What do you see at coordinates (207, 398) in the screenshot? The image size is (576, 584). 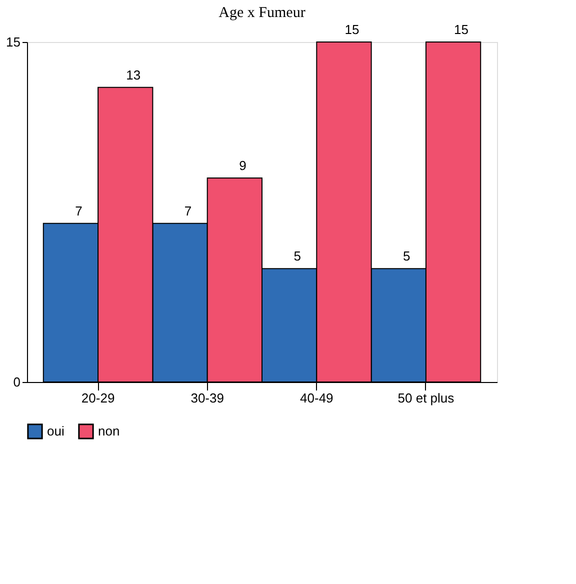 I see `x-tick-label: 30-39` at bounding box center [207, 398].